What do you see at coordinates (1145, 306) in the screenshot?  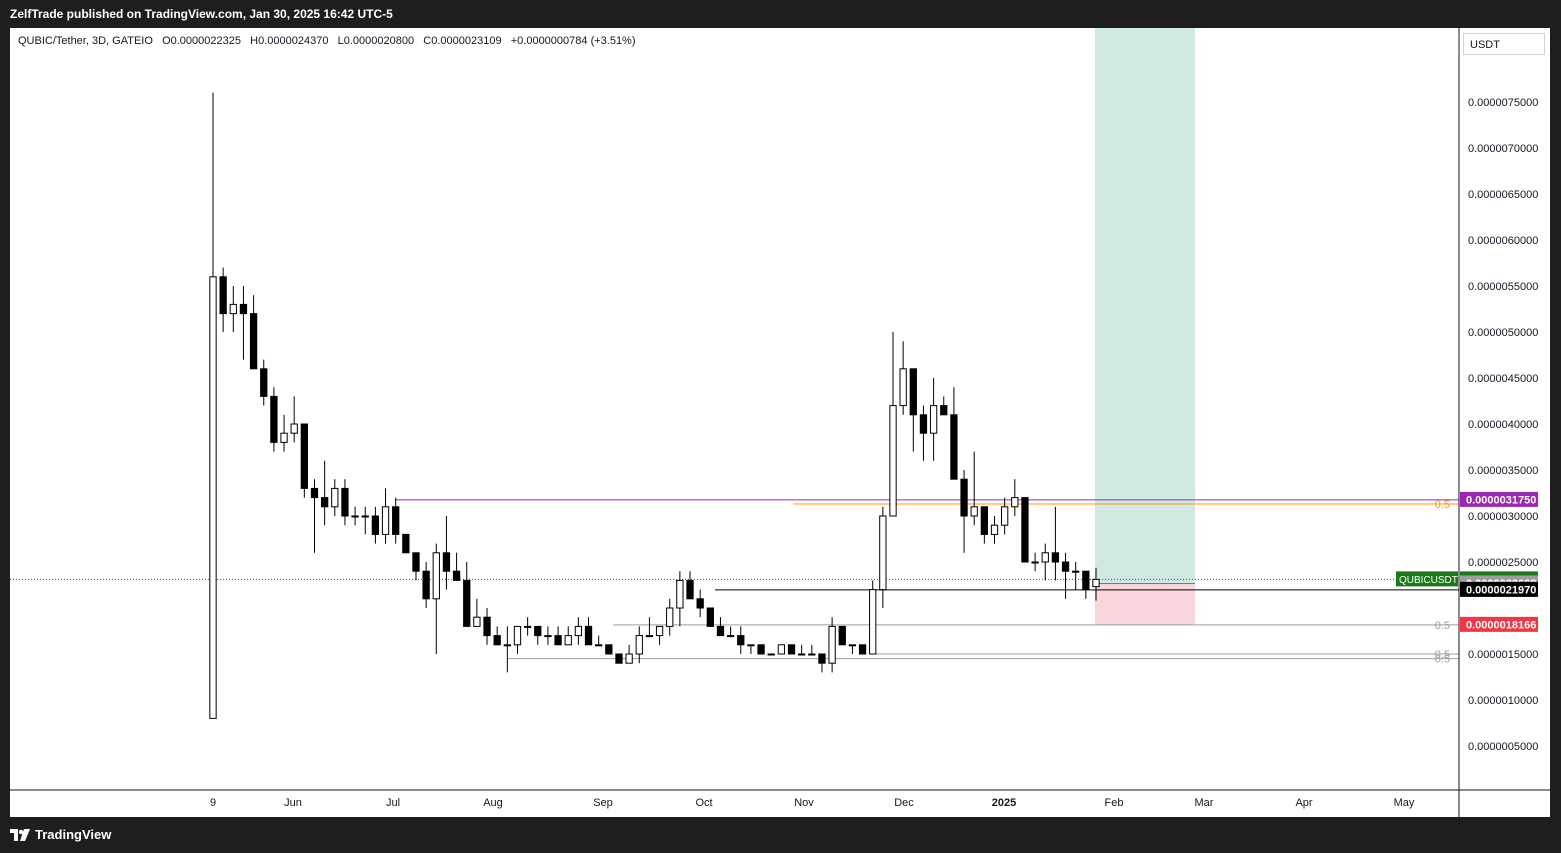 I see `target-zone` at bounding box center [1145, 306].